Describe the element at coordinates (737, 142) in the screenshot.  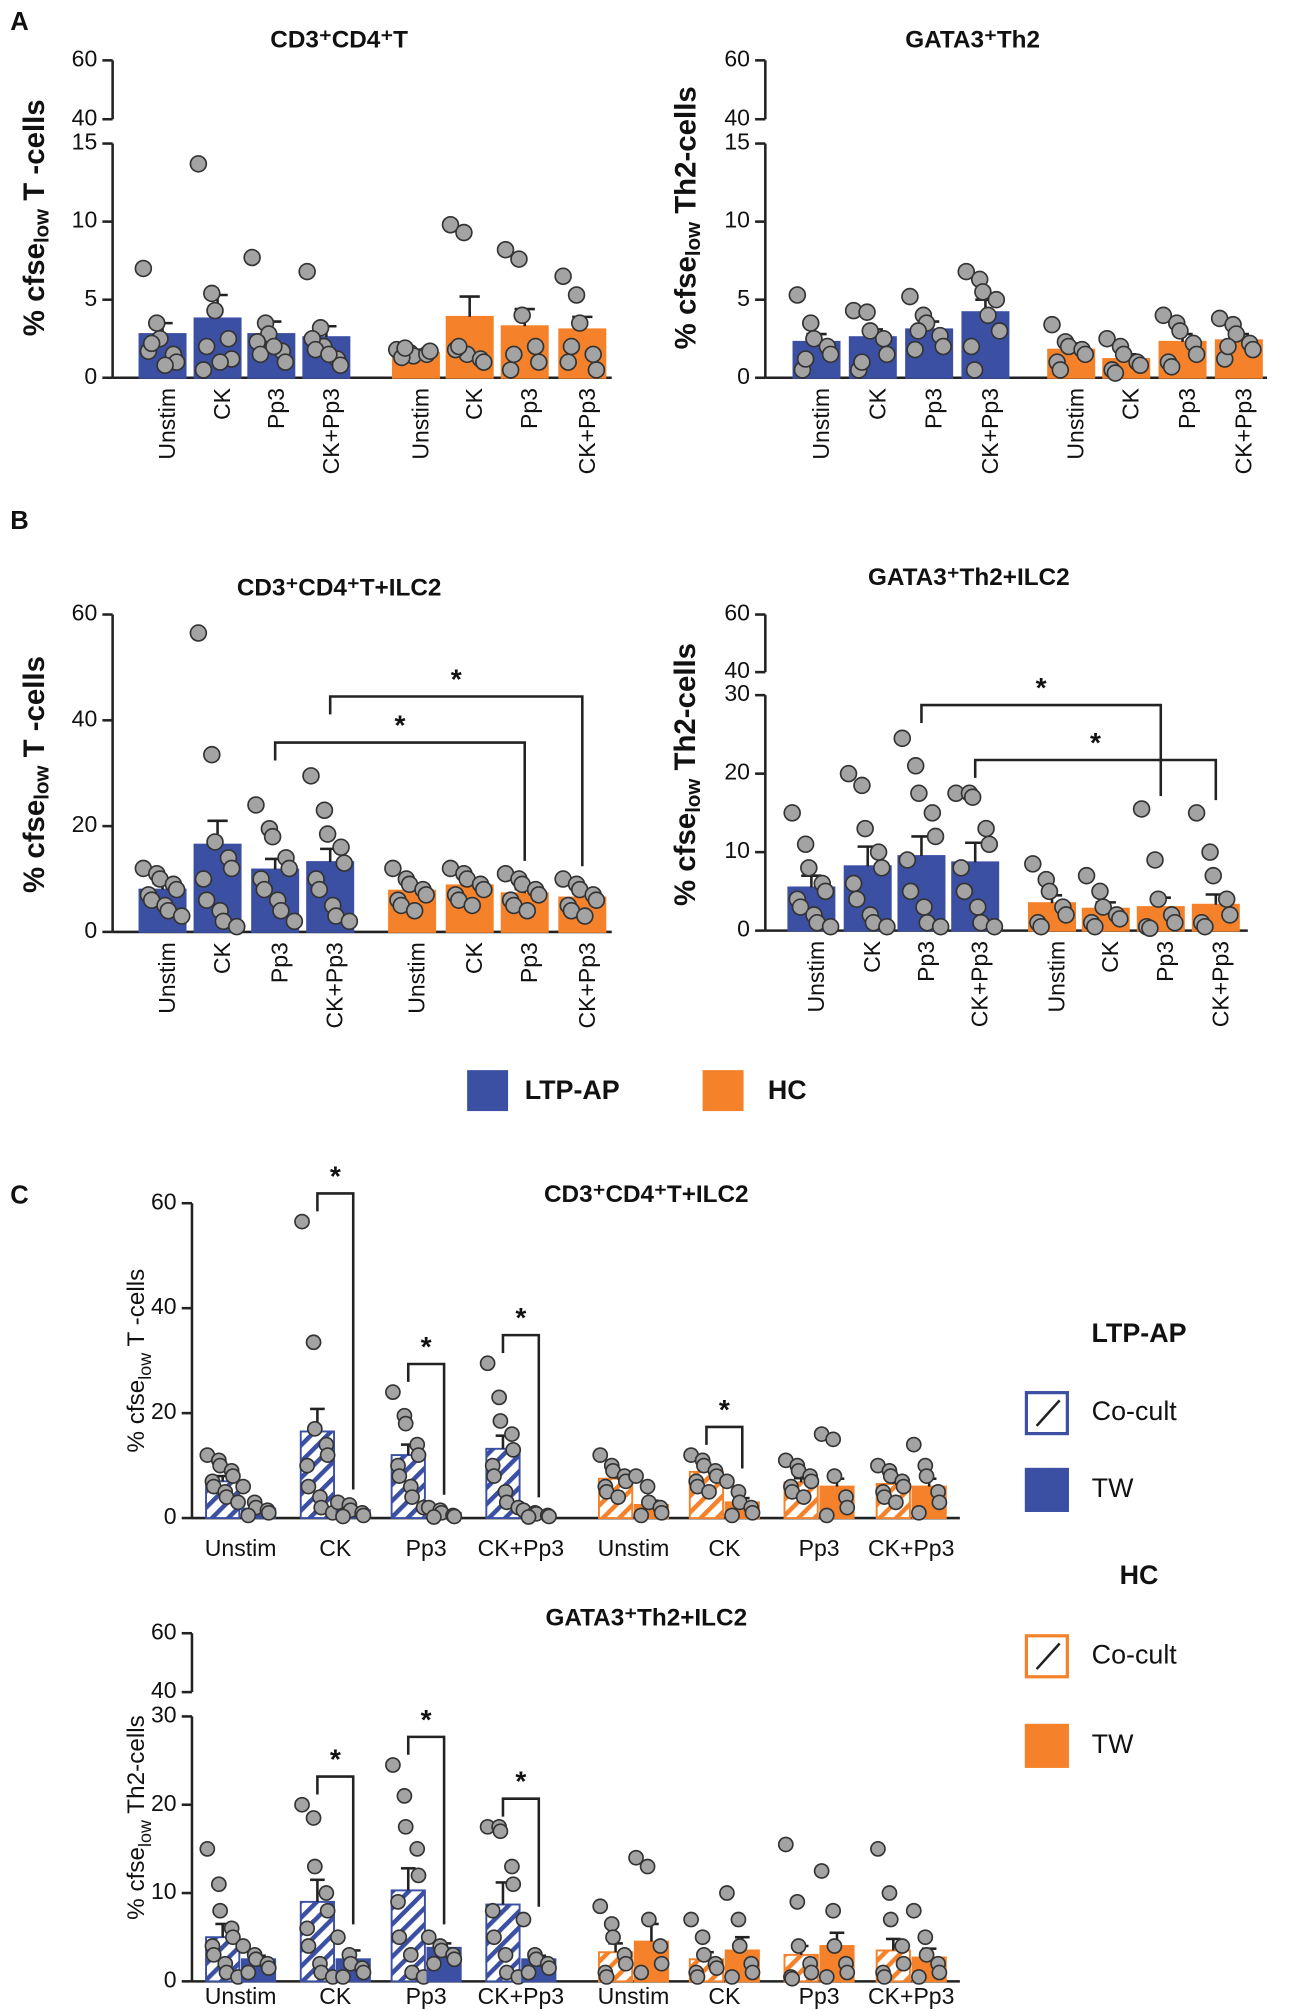
I see `y-tick-label: 15` at that location.